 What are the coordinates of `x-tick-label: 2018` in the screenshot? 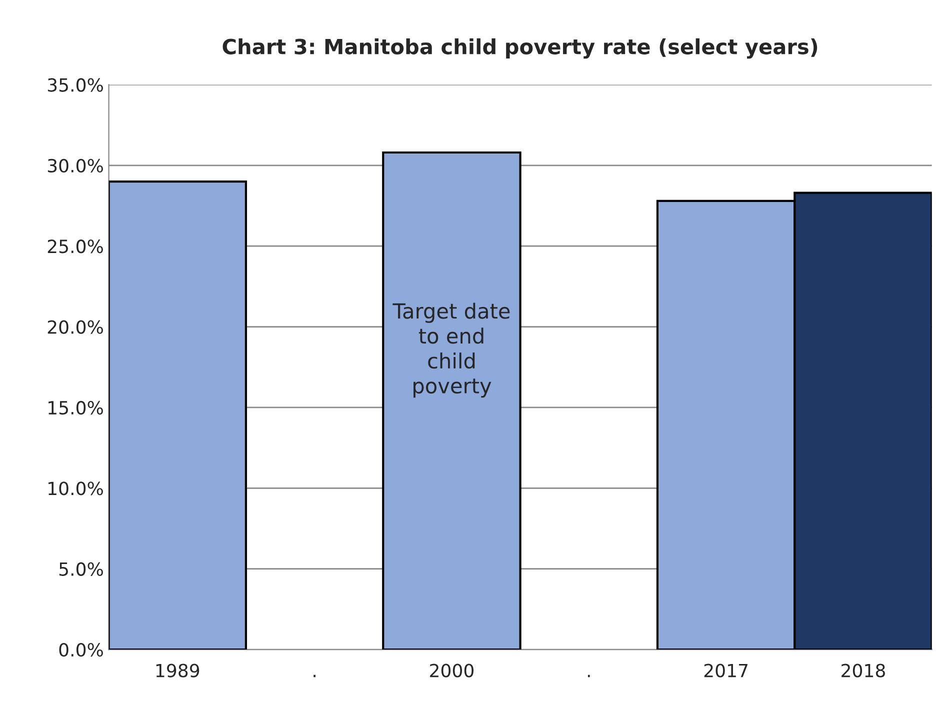 It's located at (863, 671).